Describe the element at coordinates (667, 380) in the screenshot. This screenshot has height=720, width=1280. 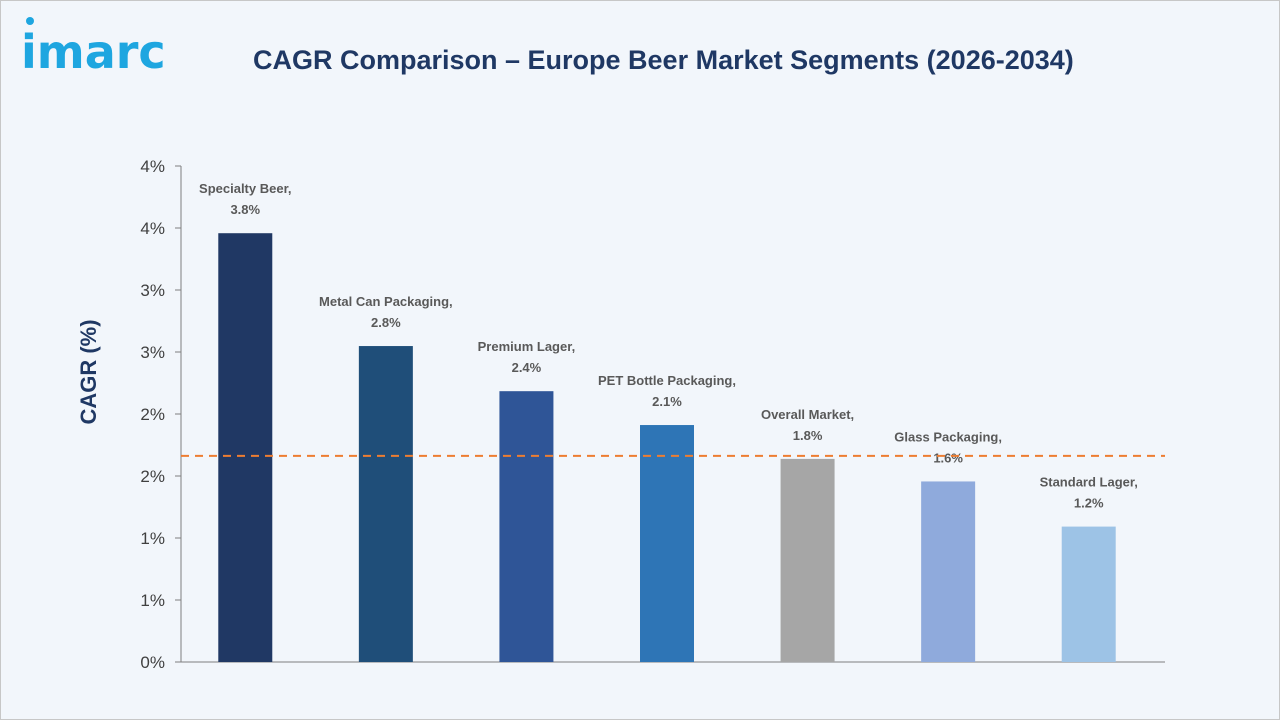
I see `data-label-category: PET Bottle Packaging,` at that location.